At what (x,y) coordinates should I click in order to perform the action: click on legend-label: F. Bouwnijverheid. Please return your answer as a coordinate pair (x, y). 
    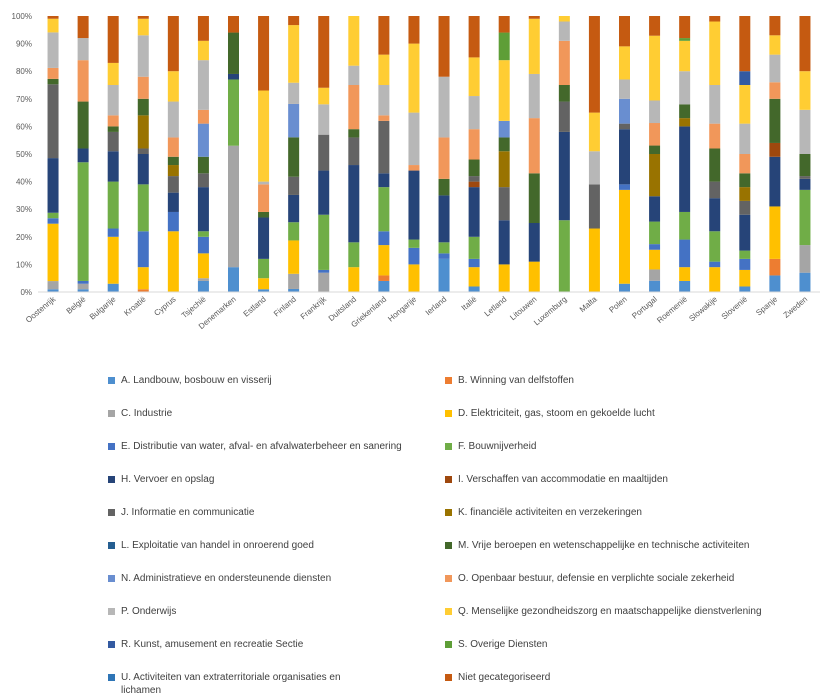
    Looking at the image, I should click on (497, 446).